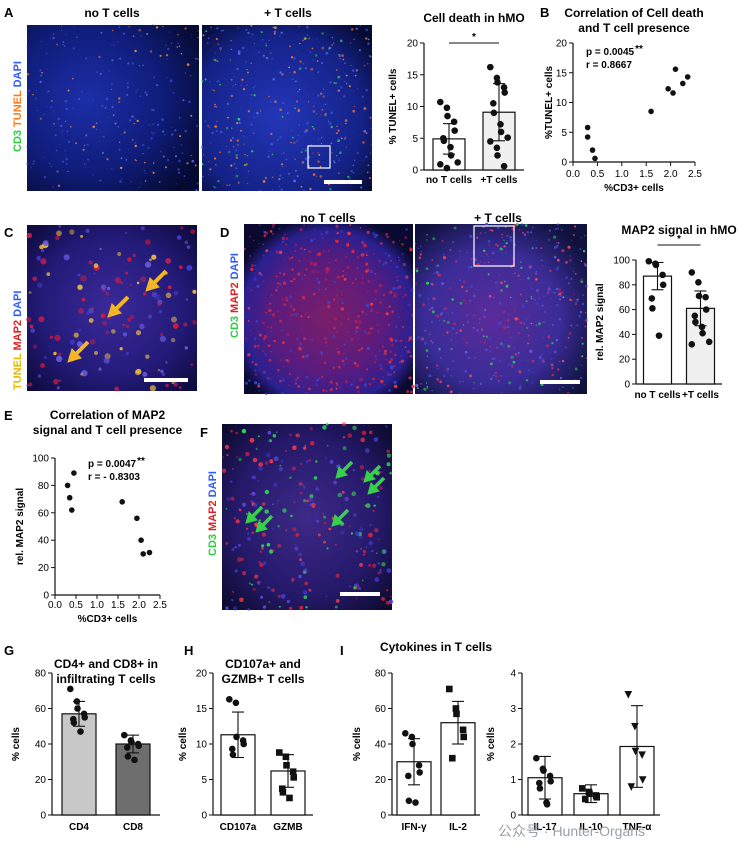  What do you see at coordinates (513, 780) in the screenshot?
I see `y-tick-label: 1` at bounding box center [513, 780].